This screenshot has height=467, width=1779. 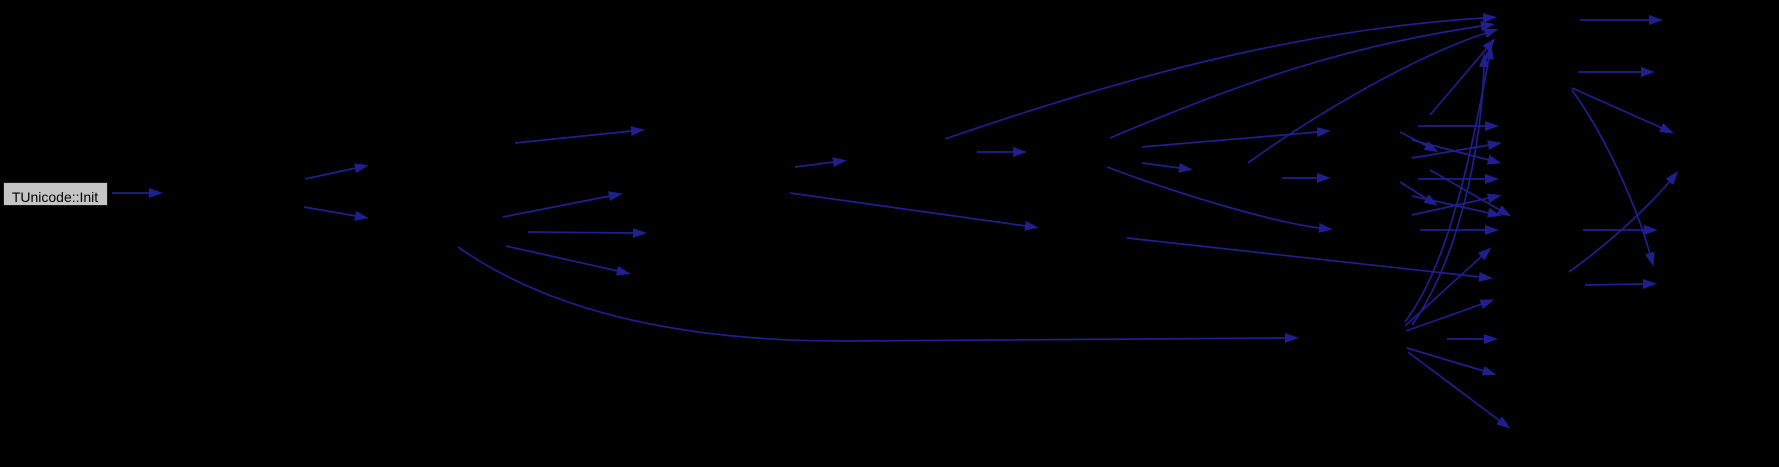 What do you see at coordinates (55, 197) in the screenshot?
I see `root-node-label: TUnicode::Init` at bounding box center [55, 197].